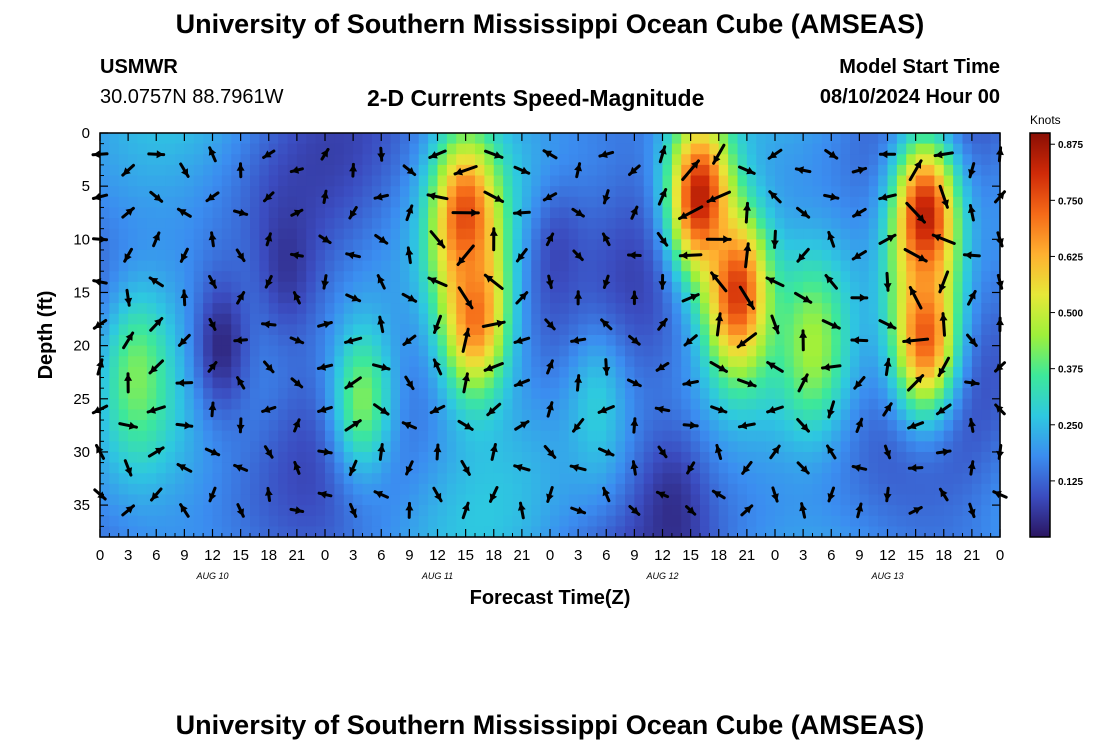  I want to click on chart-title: 2-D Currents Speed-Magnitude, so click(536, 98).